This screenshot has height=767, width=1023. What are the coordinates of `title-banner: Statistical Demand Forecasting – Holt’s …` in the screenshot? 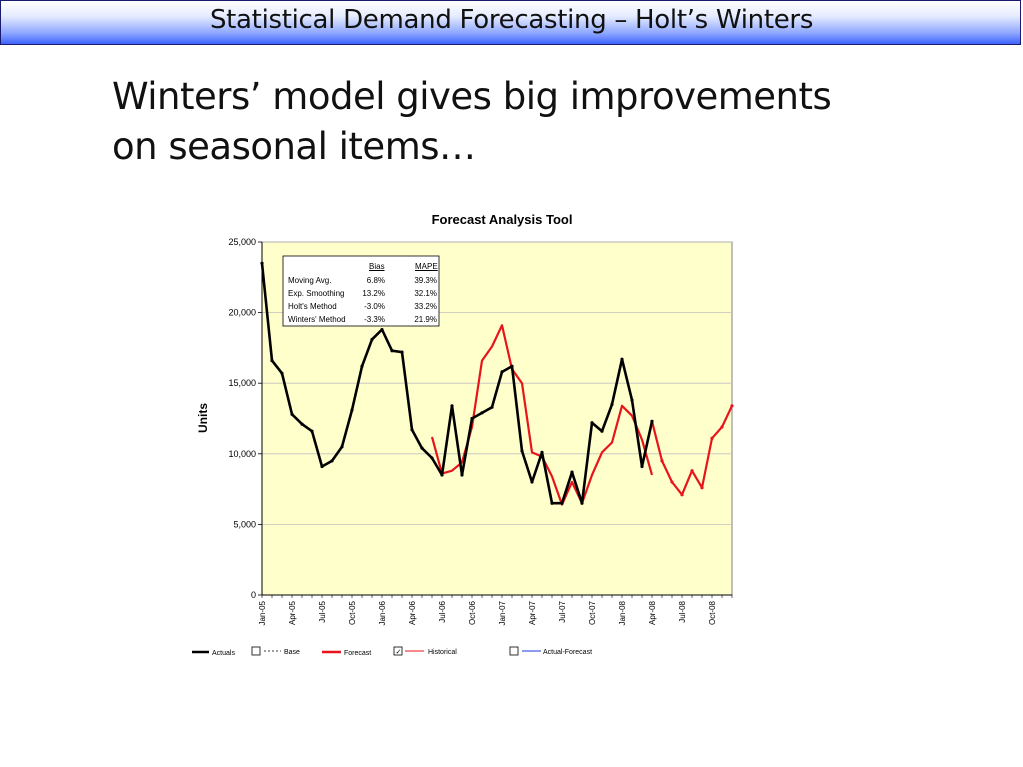 It's located at (510, 22).